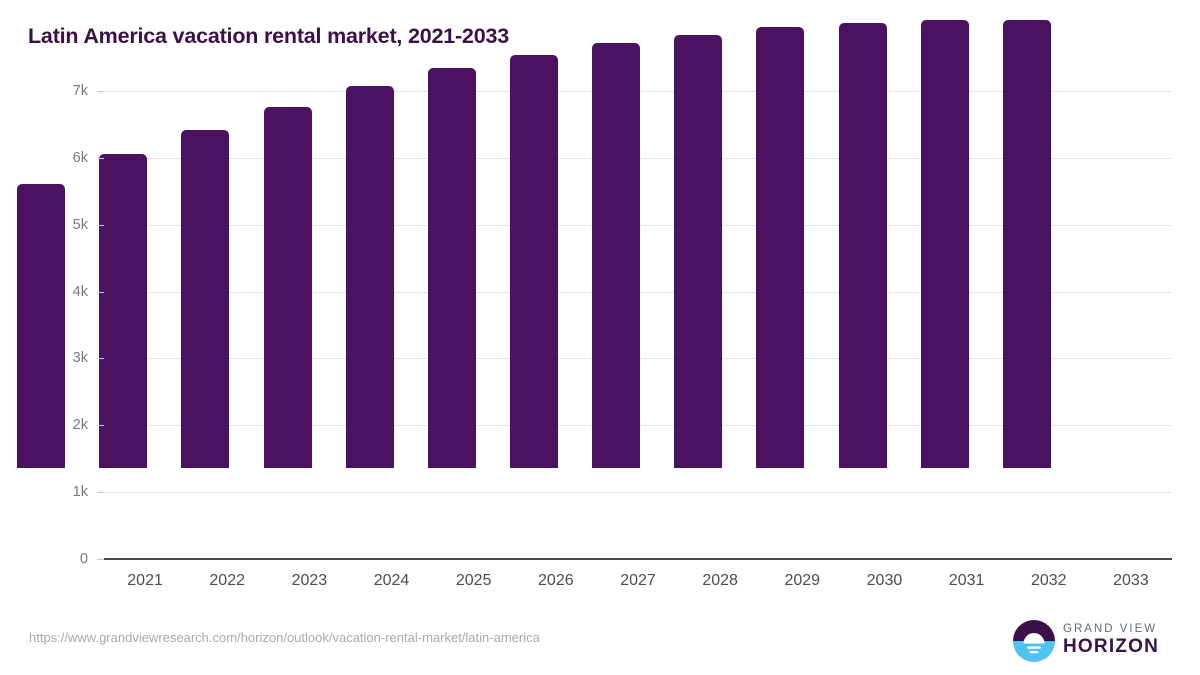 The width and height of the screenshot is (1200, 675). I want to click on logo-wordmark: GRAND VIEW HORIZON, so click(1111, 640).